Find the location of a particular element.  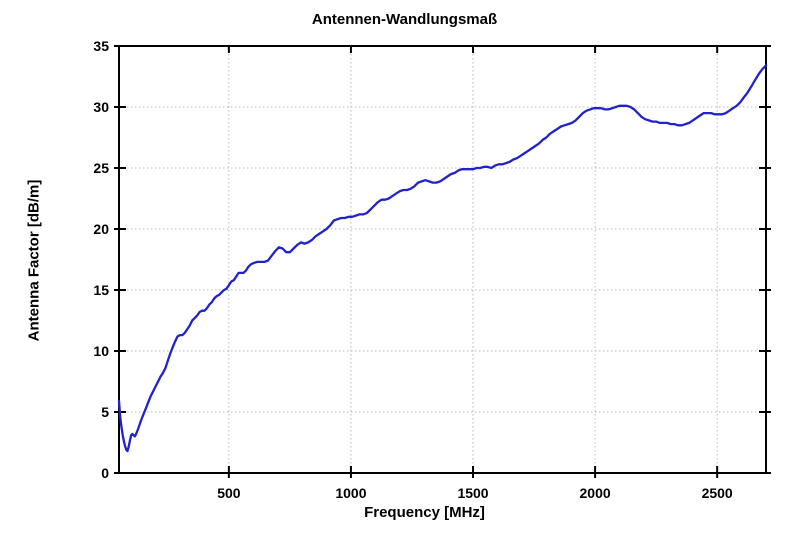

x-tick-label: 1000 is located at coordinates (350, 493).